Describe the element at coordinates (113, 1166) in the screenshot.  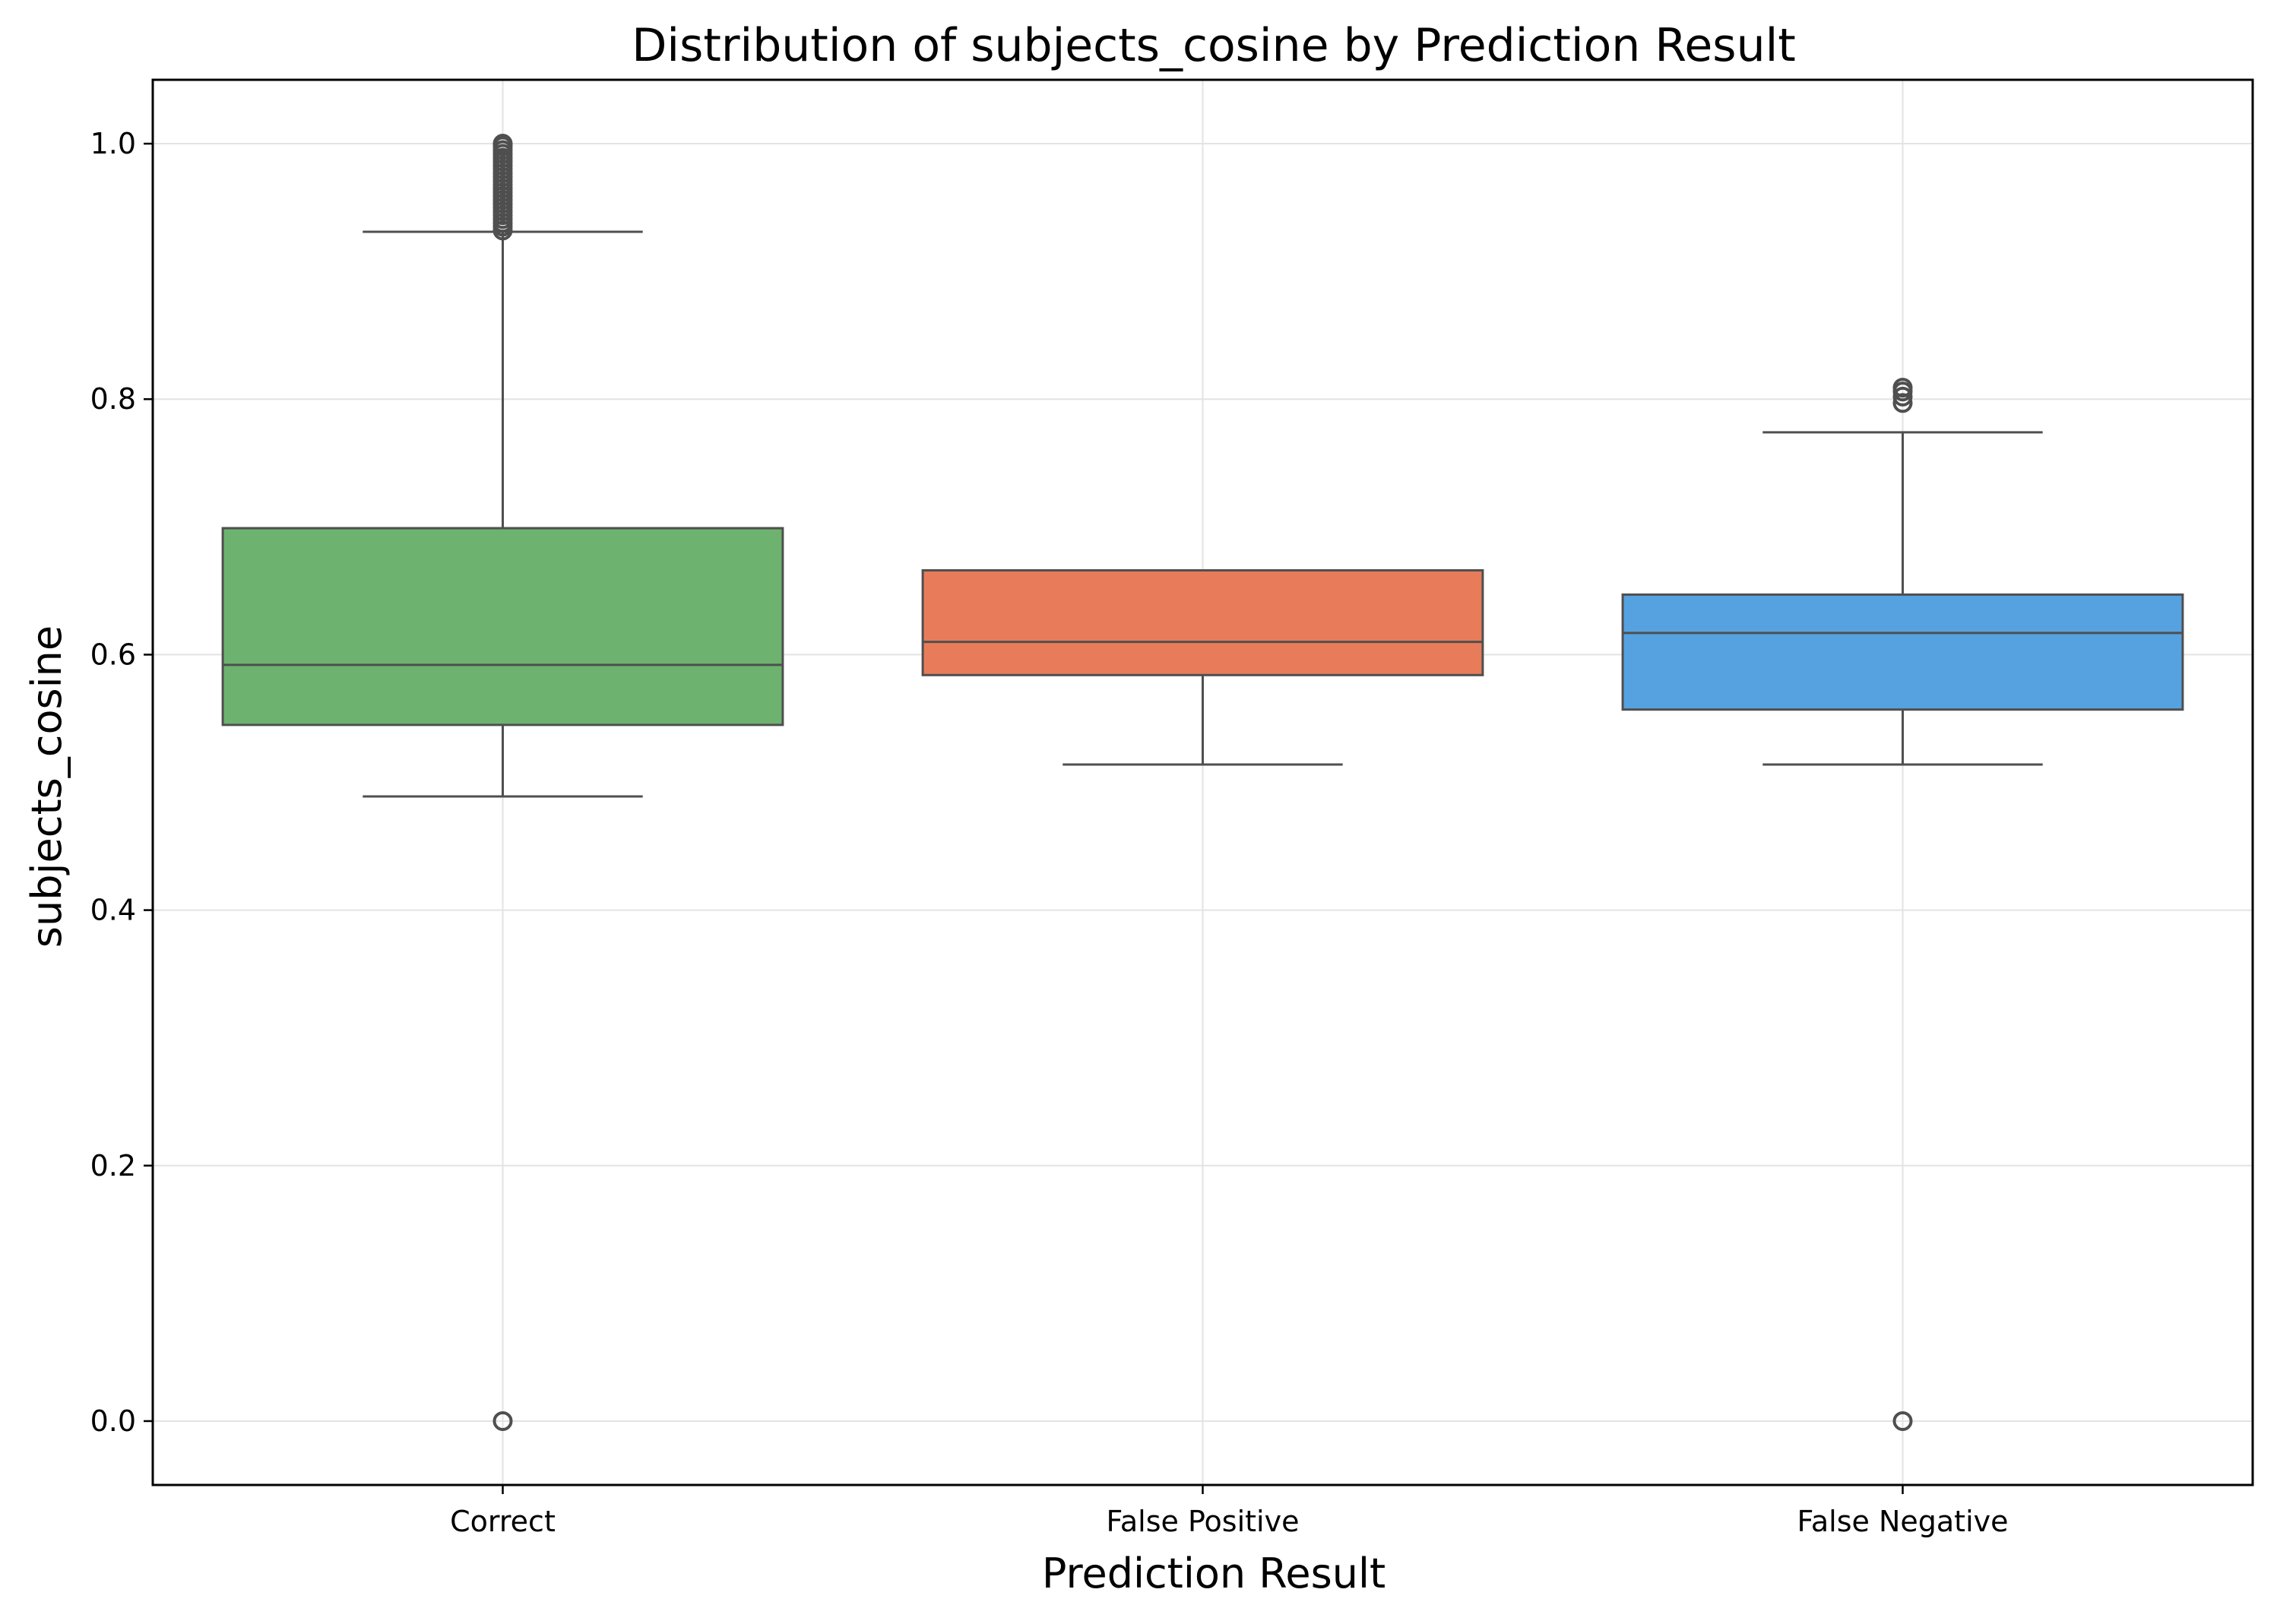
I see `y-tick-label: 0.2` at that location.